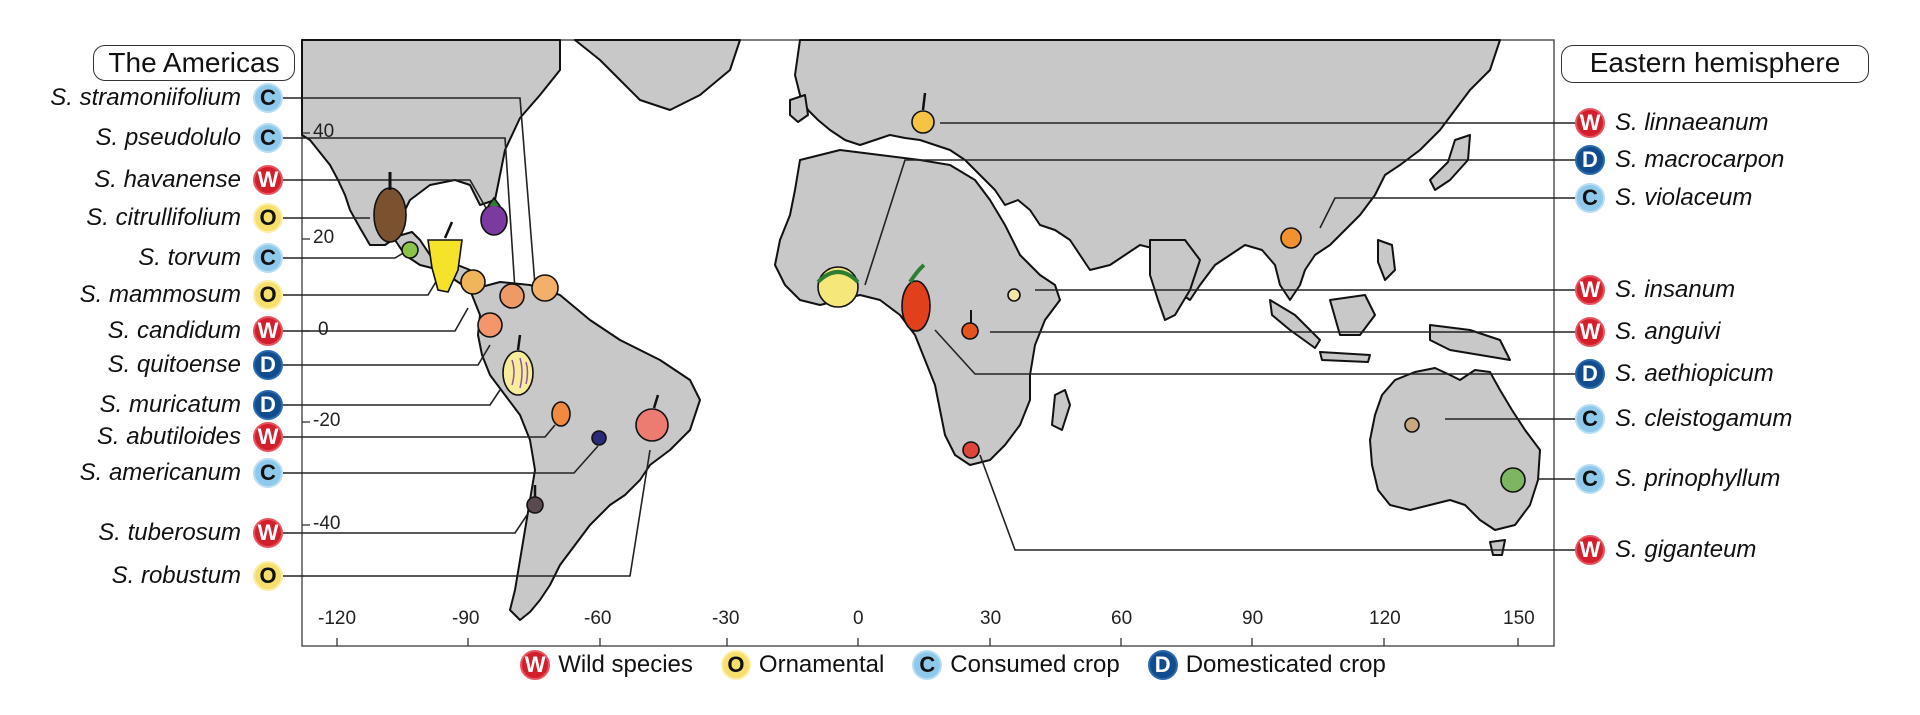 The width and height of the screenshot is (1920, 715). What do you see at coordinates (1285, 664) in the screenshot?
I see `legend-label: Domesticated crop` at bounding box center [1285, 664].